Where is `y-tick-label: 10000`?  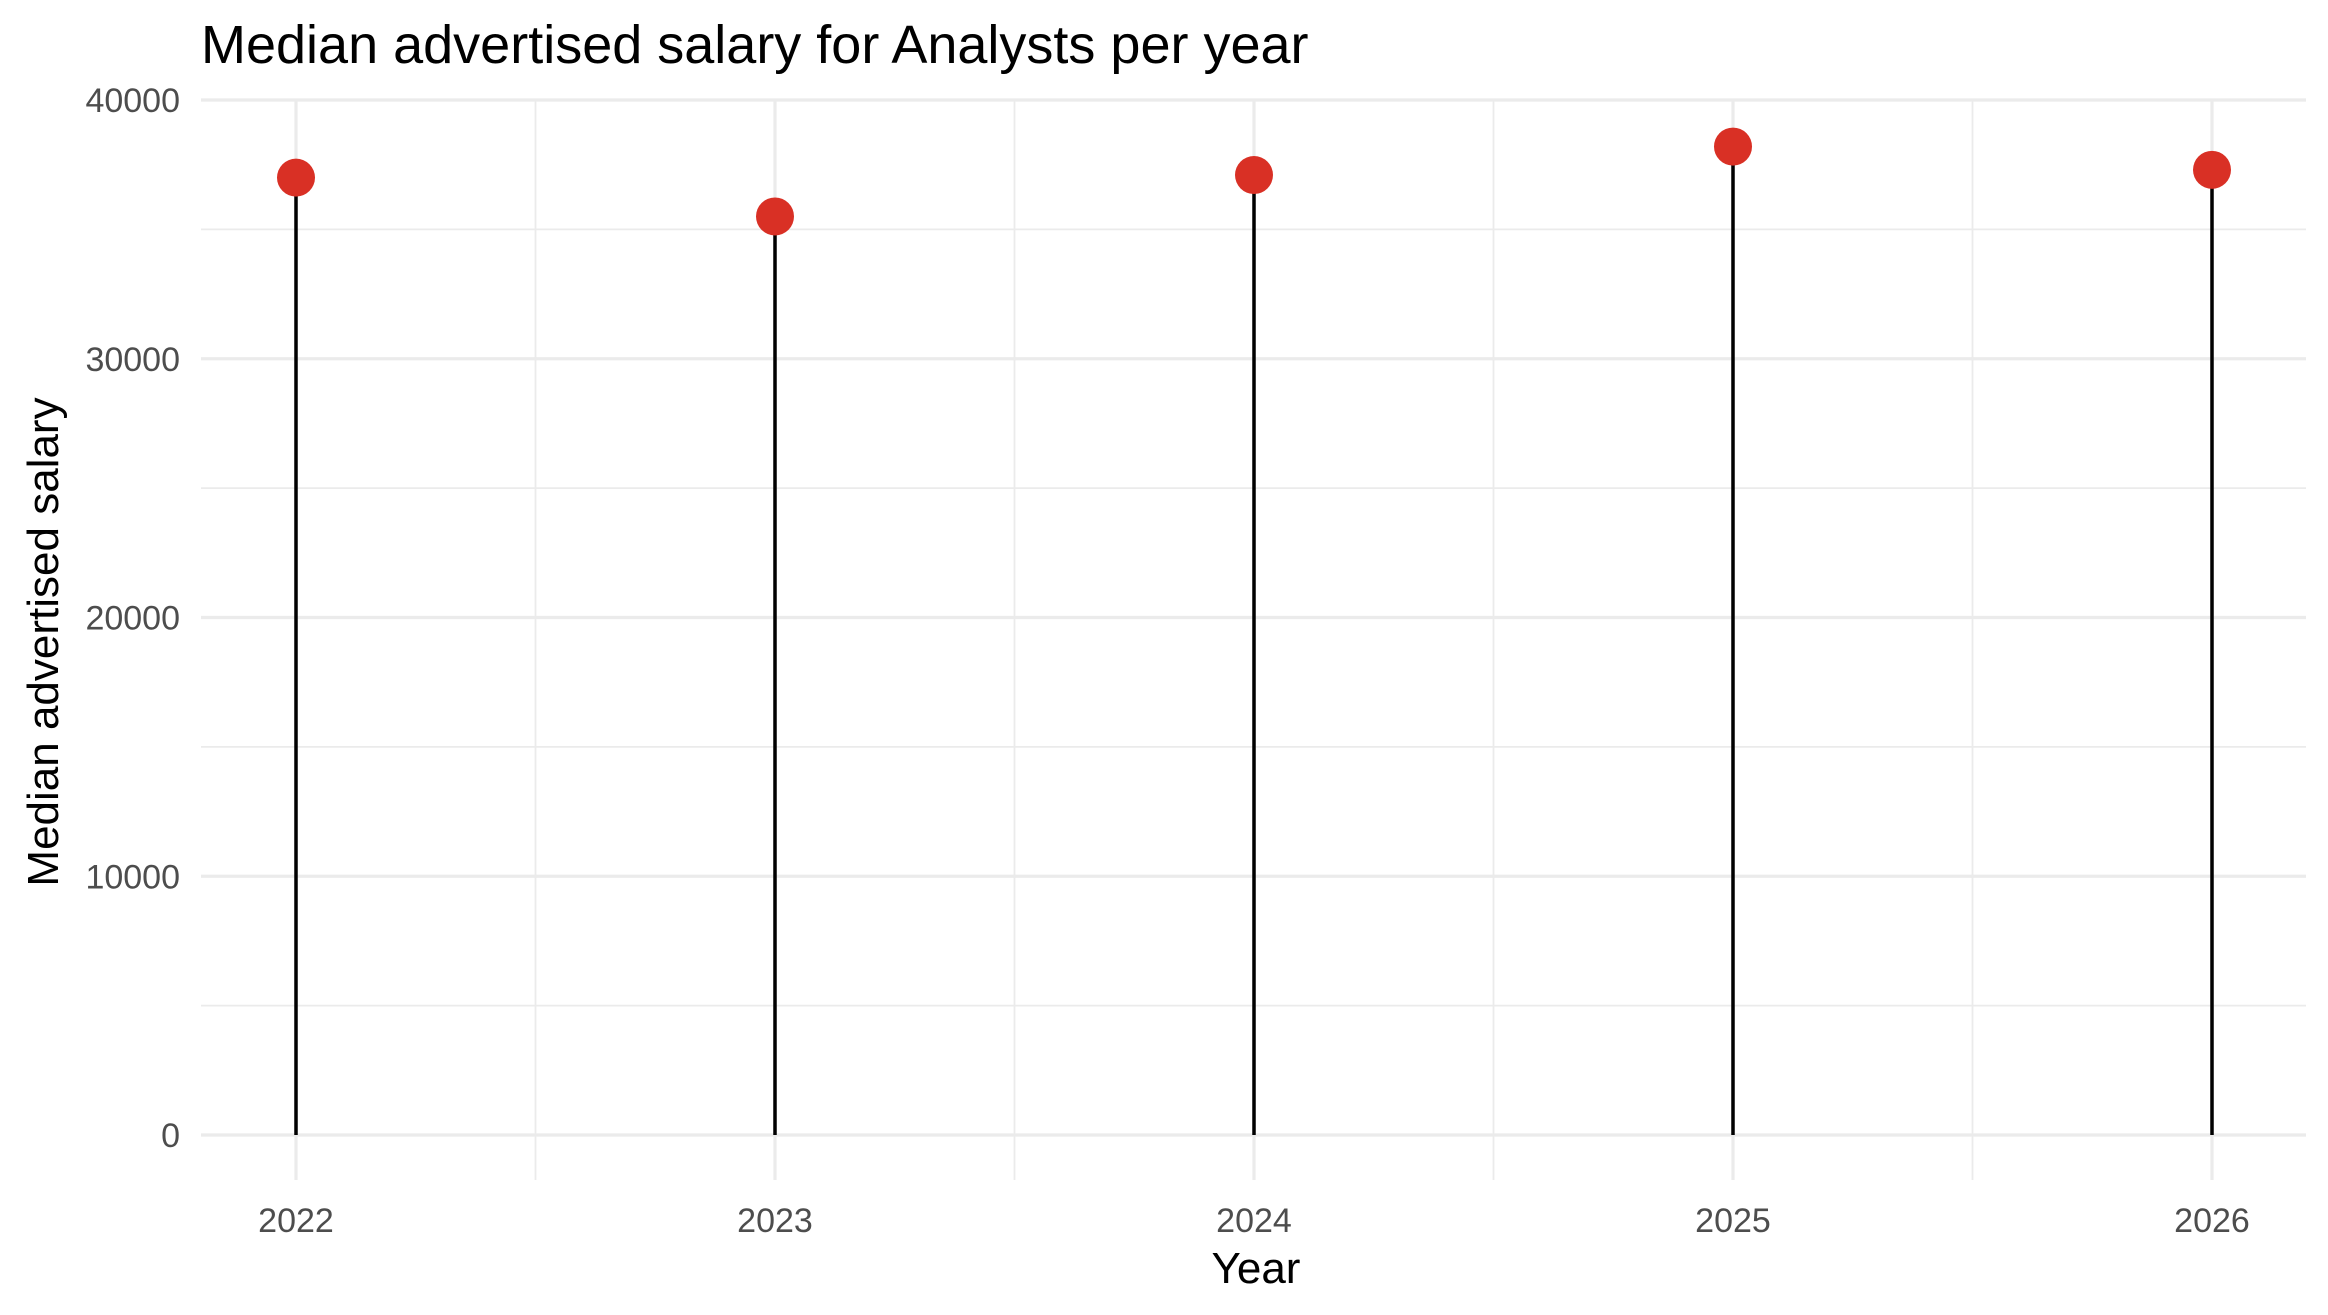
y-tick-label: 10000 is located at coordinates (132, 877).